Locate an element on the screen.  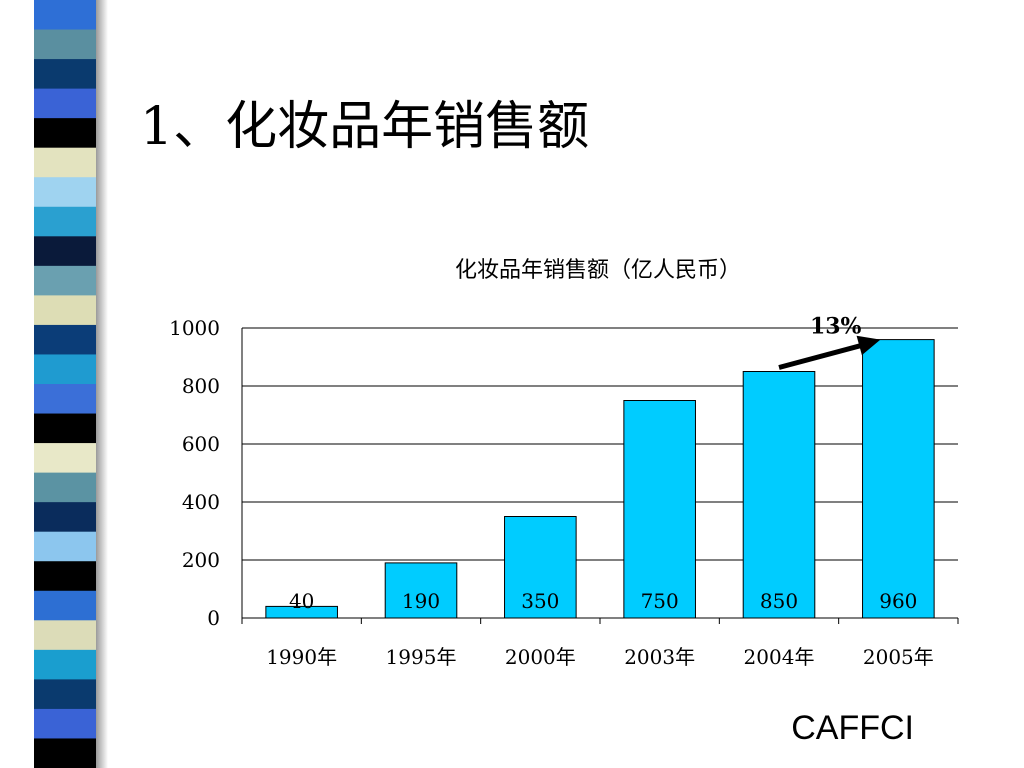
slide-title: 1、化妆品年销售额 is located at coordinates (365, 127).